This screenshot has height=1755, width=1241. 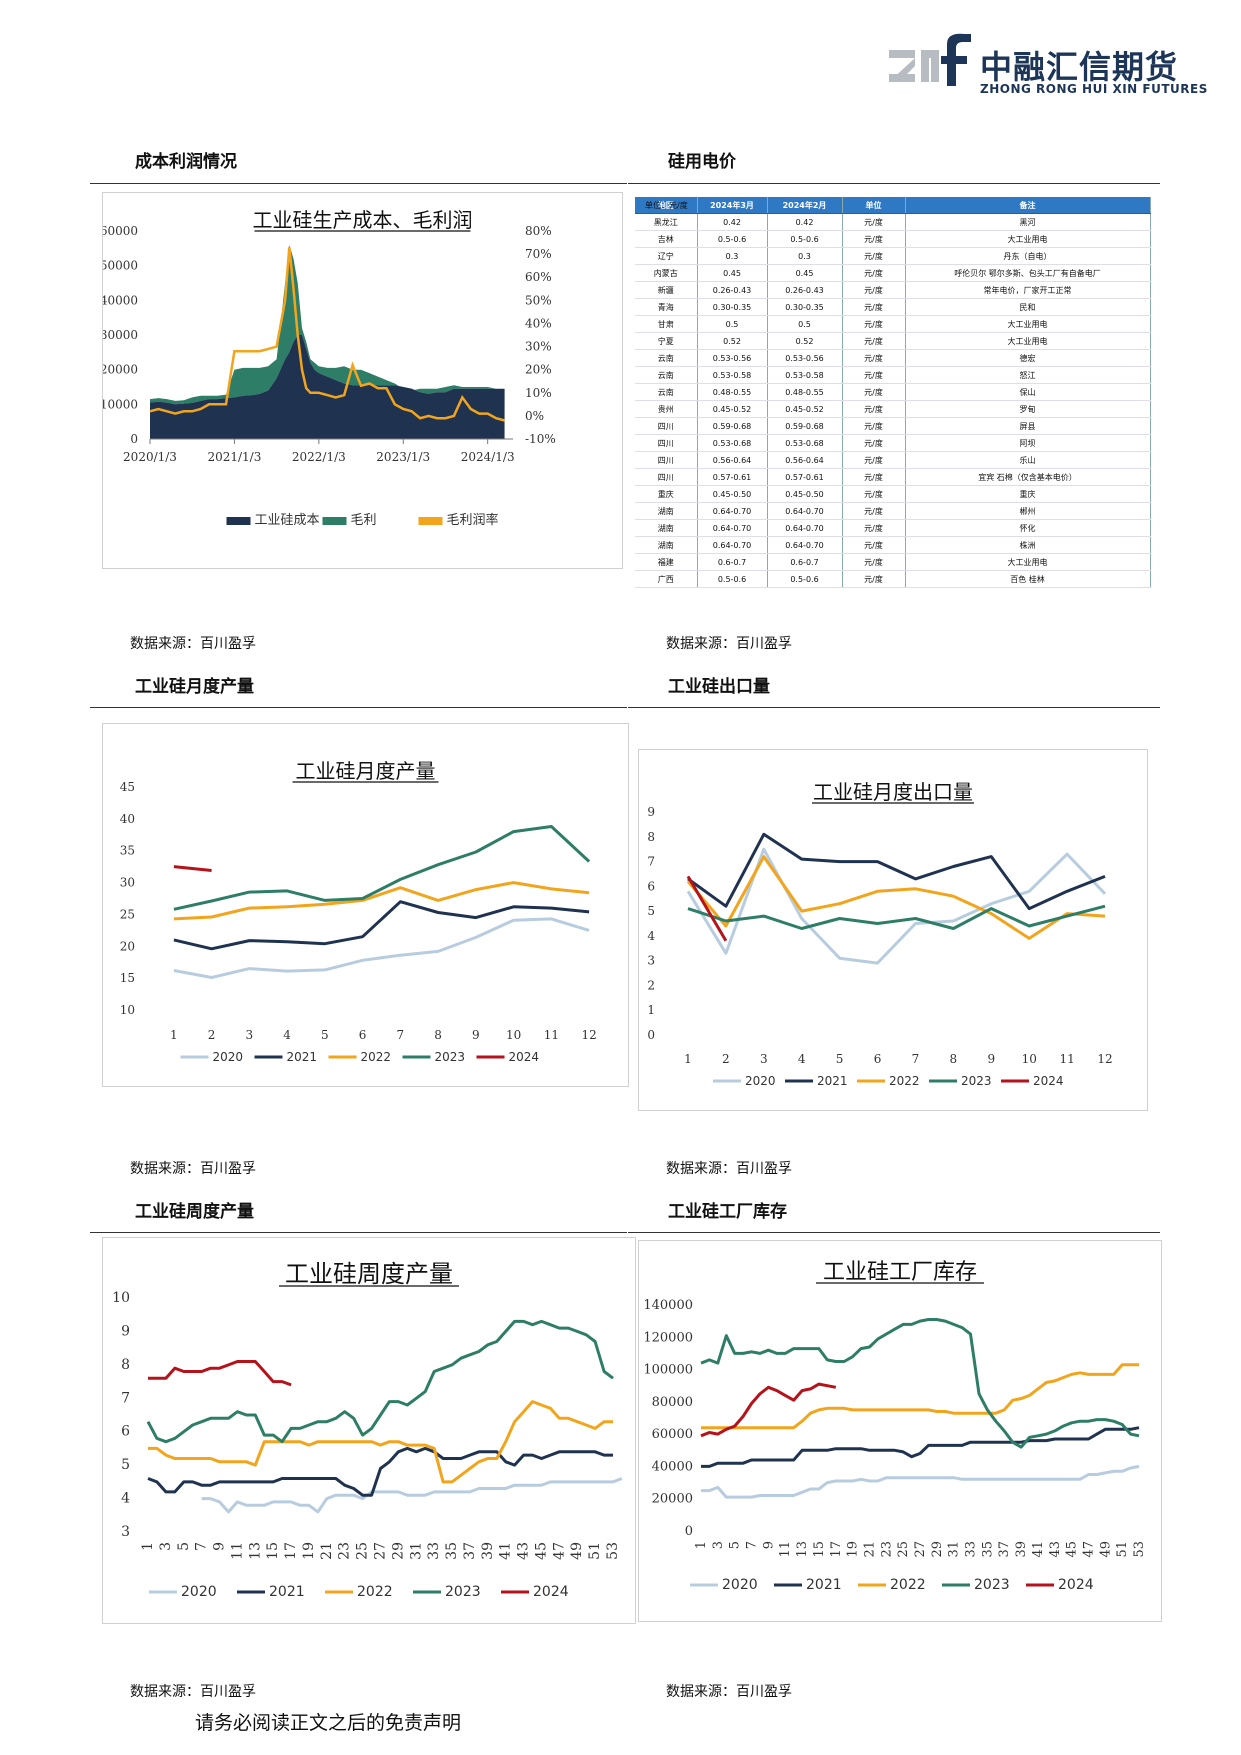 I want to click on table-cell: 0.3, so click(x=805, y=256).